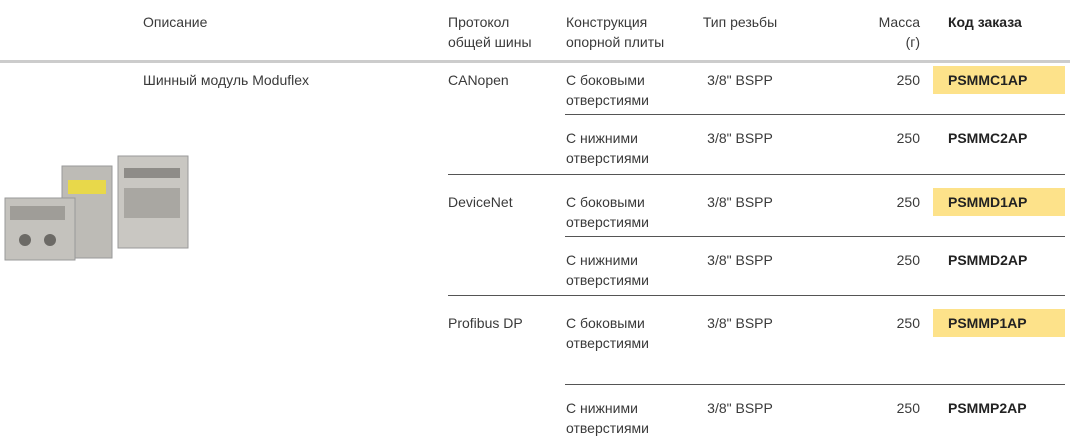 This screenshot has height=441, width=1081. What do you see at coordinates (988, 138) in the screenshot?
I see `order-code: PSMMC2AP` at bounding box center [988, 138].